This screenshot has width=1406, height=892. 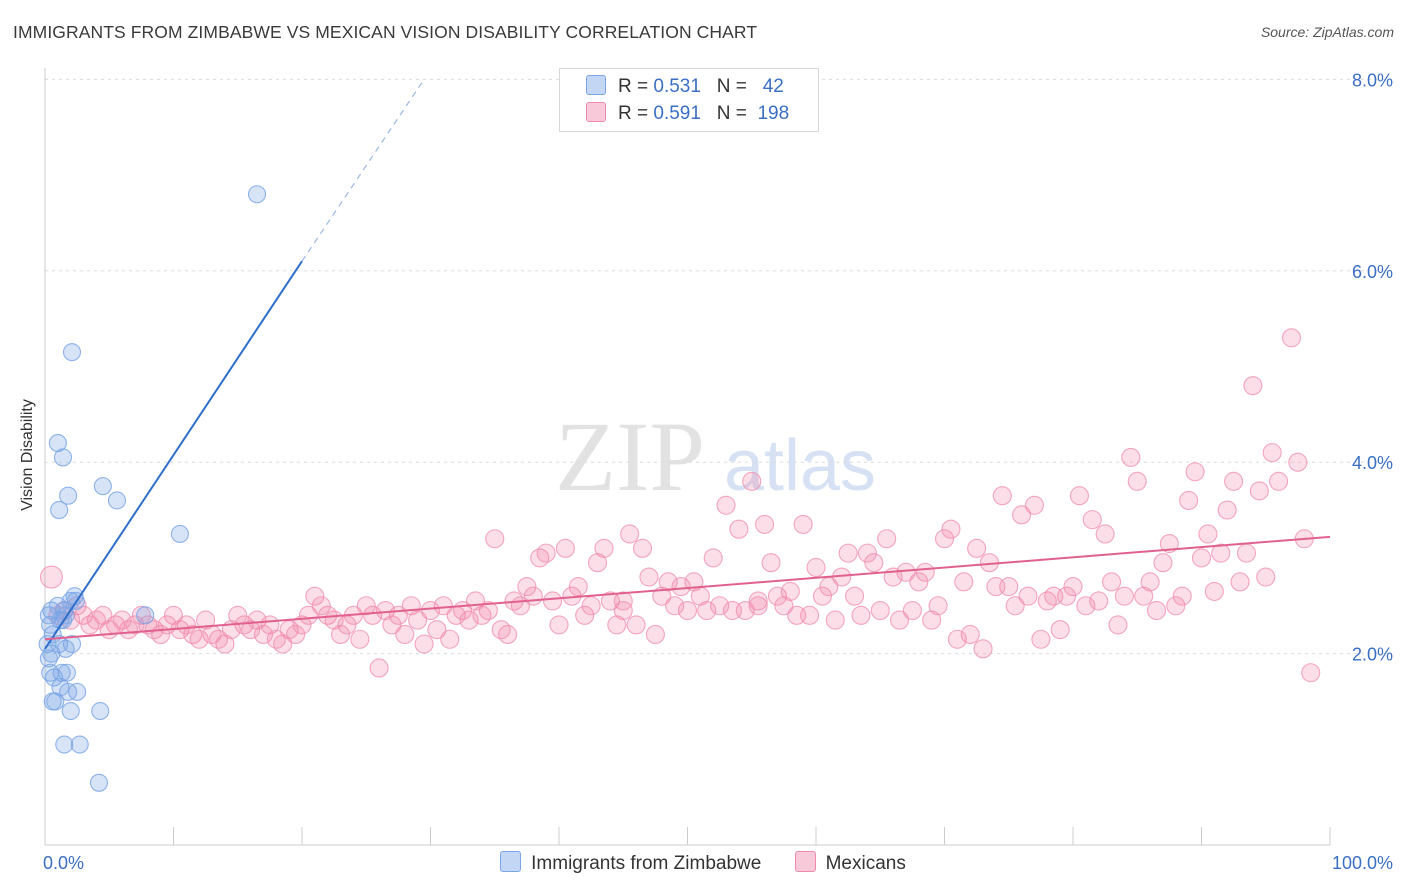 I want to click on x-tick-label: 100.0%, so click(x=1362, y=863).